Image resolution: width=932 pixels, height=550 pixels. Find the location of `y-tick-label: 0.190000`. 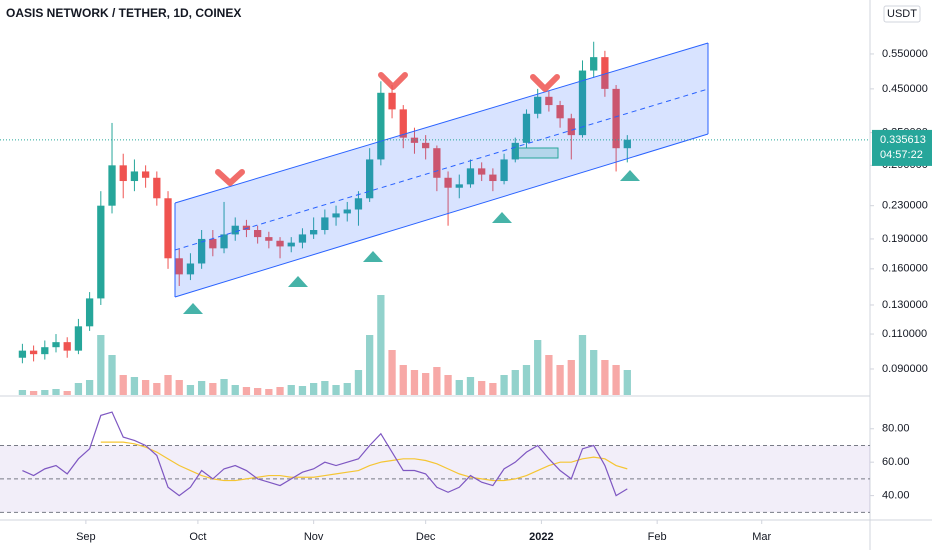

y-tick-label: 0.190000 is located at coordinates (905, 239).